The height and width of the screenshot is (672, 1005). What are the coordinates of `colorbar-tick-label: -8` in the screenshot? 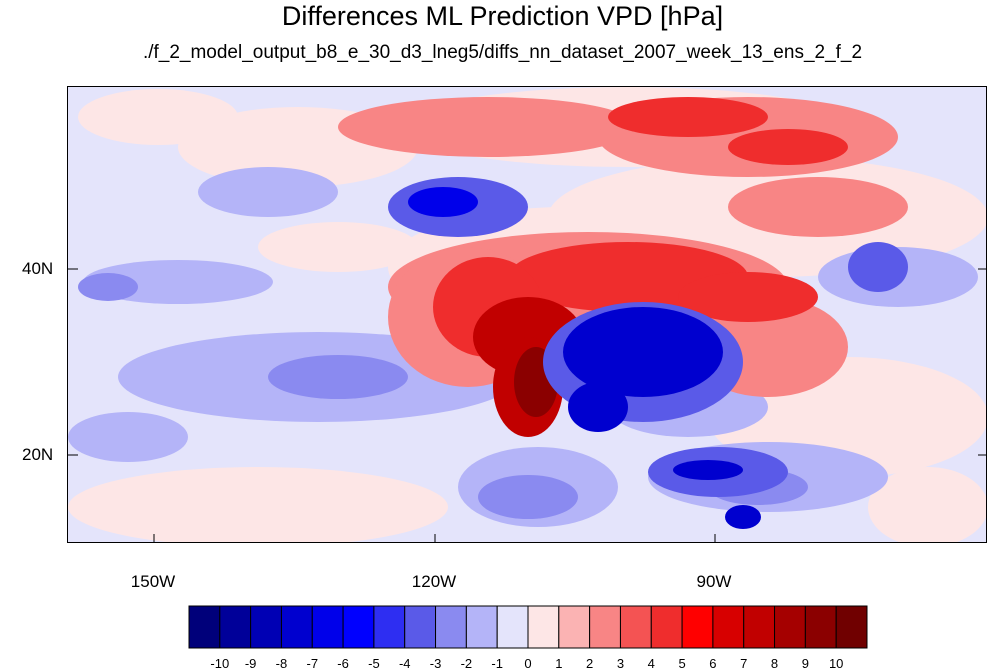 It's located at (281, 663).